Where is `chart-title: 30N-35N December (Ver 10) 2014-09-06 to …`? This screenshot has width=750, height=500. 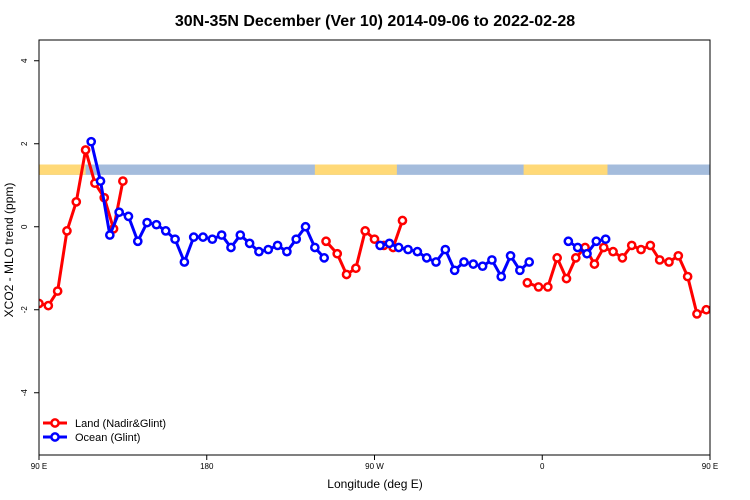
chart-title: 30N-35N December (Ver 10) 2014-09-06 to … is located at coordinates (375, 21).